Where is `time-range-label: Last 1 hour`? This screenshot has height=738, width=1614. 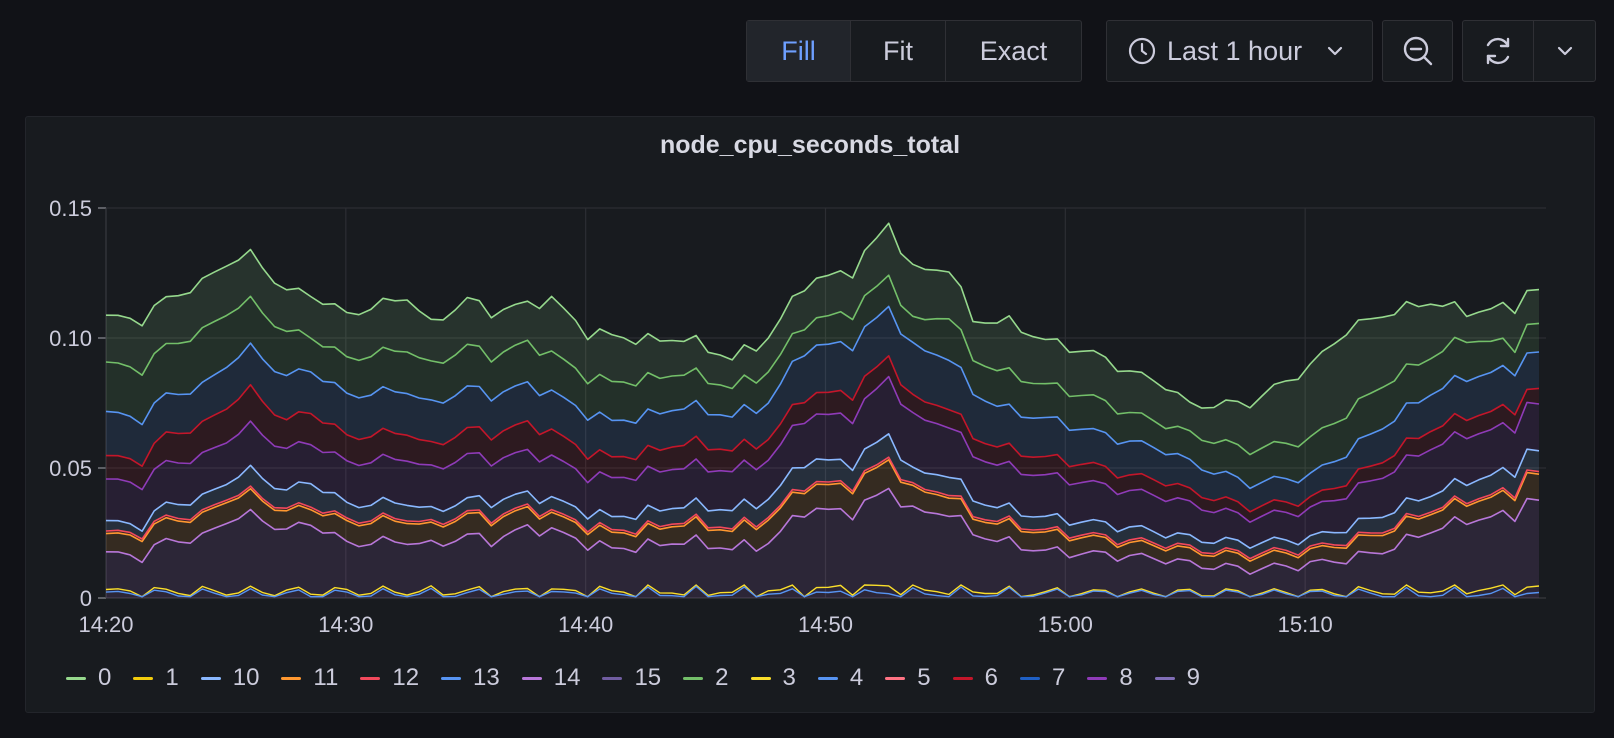 time-range-label: Last 1 hour is located at coordinates (1235, 50).